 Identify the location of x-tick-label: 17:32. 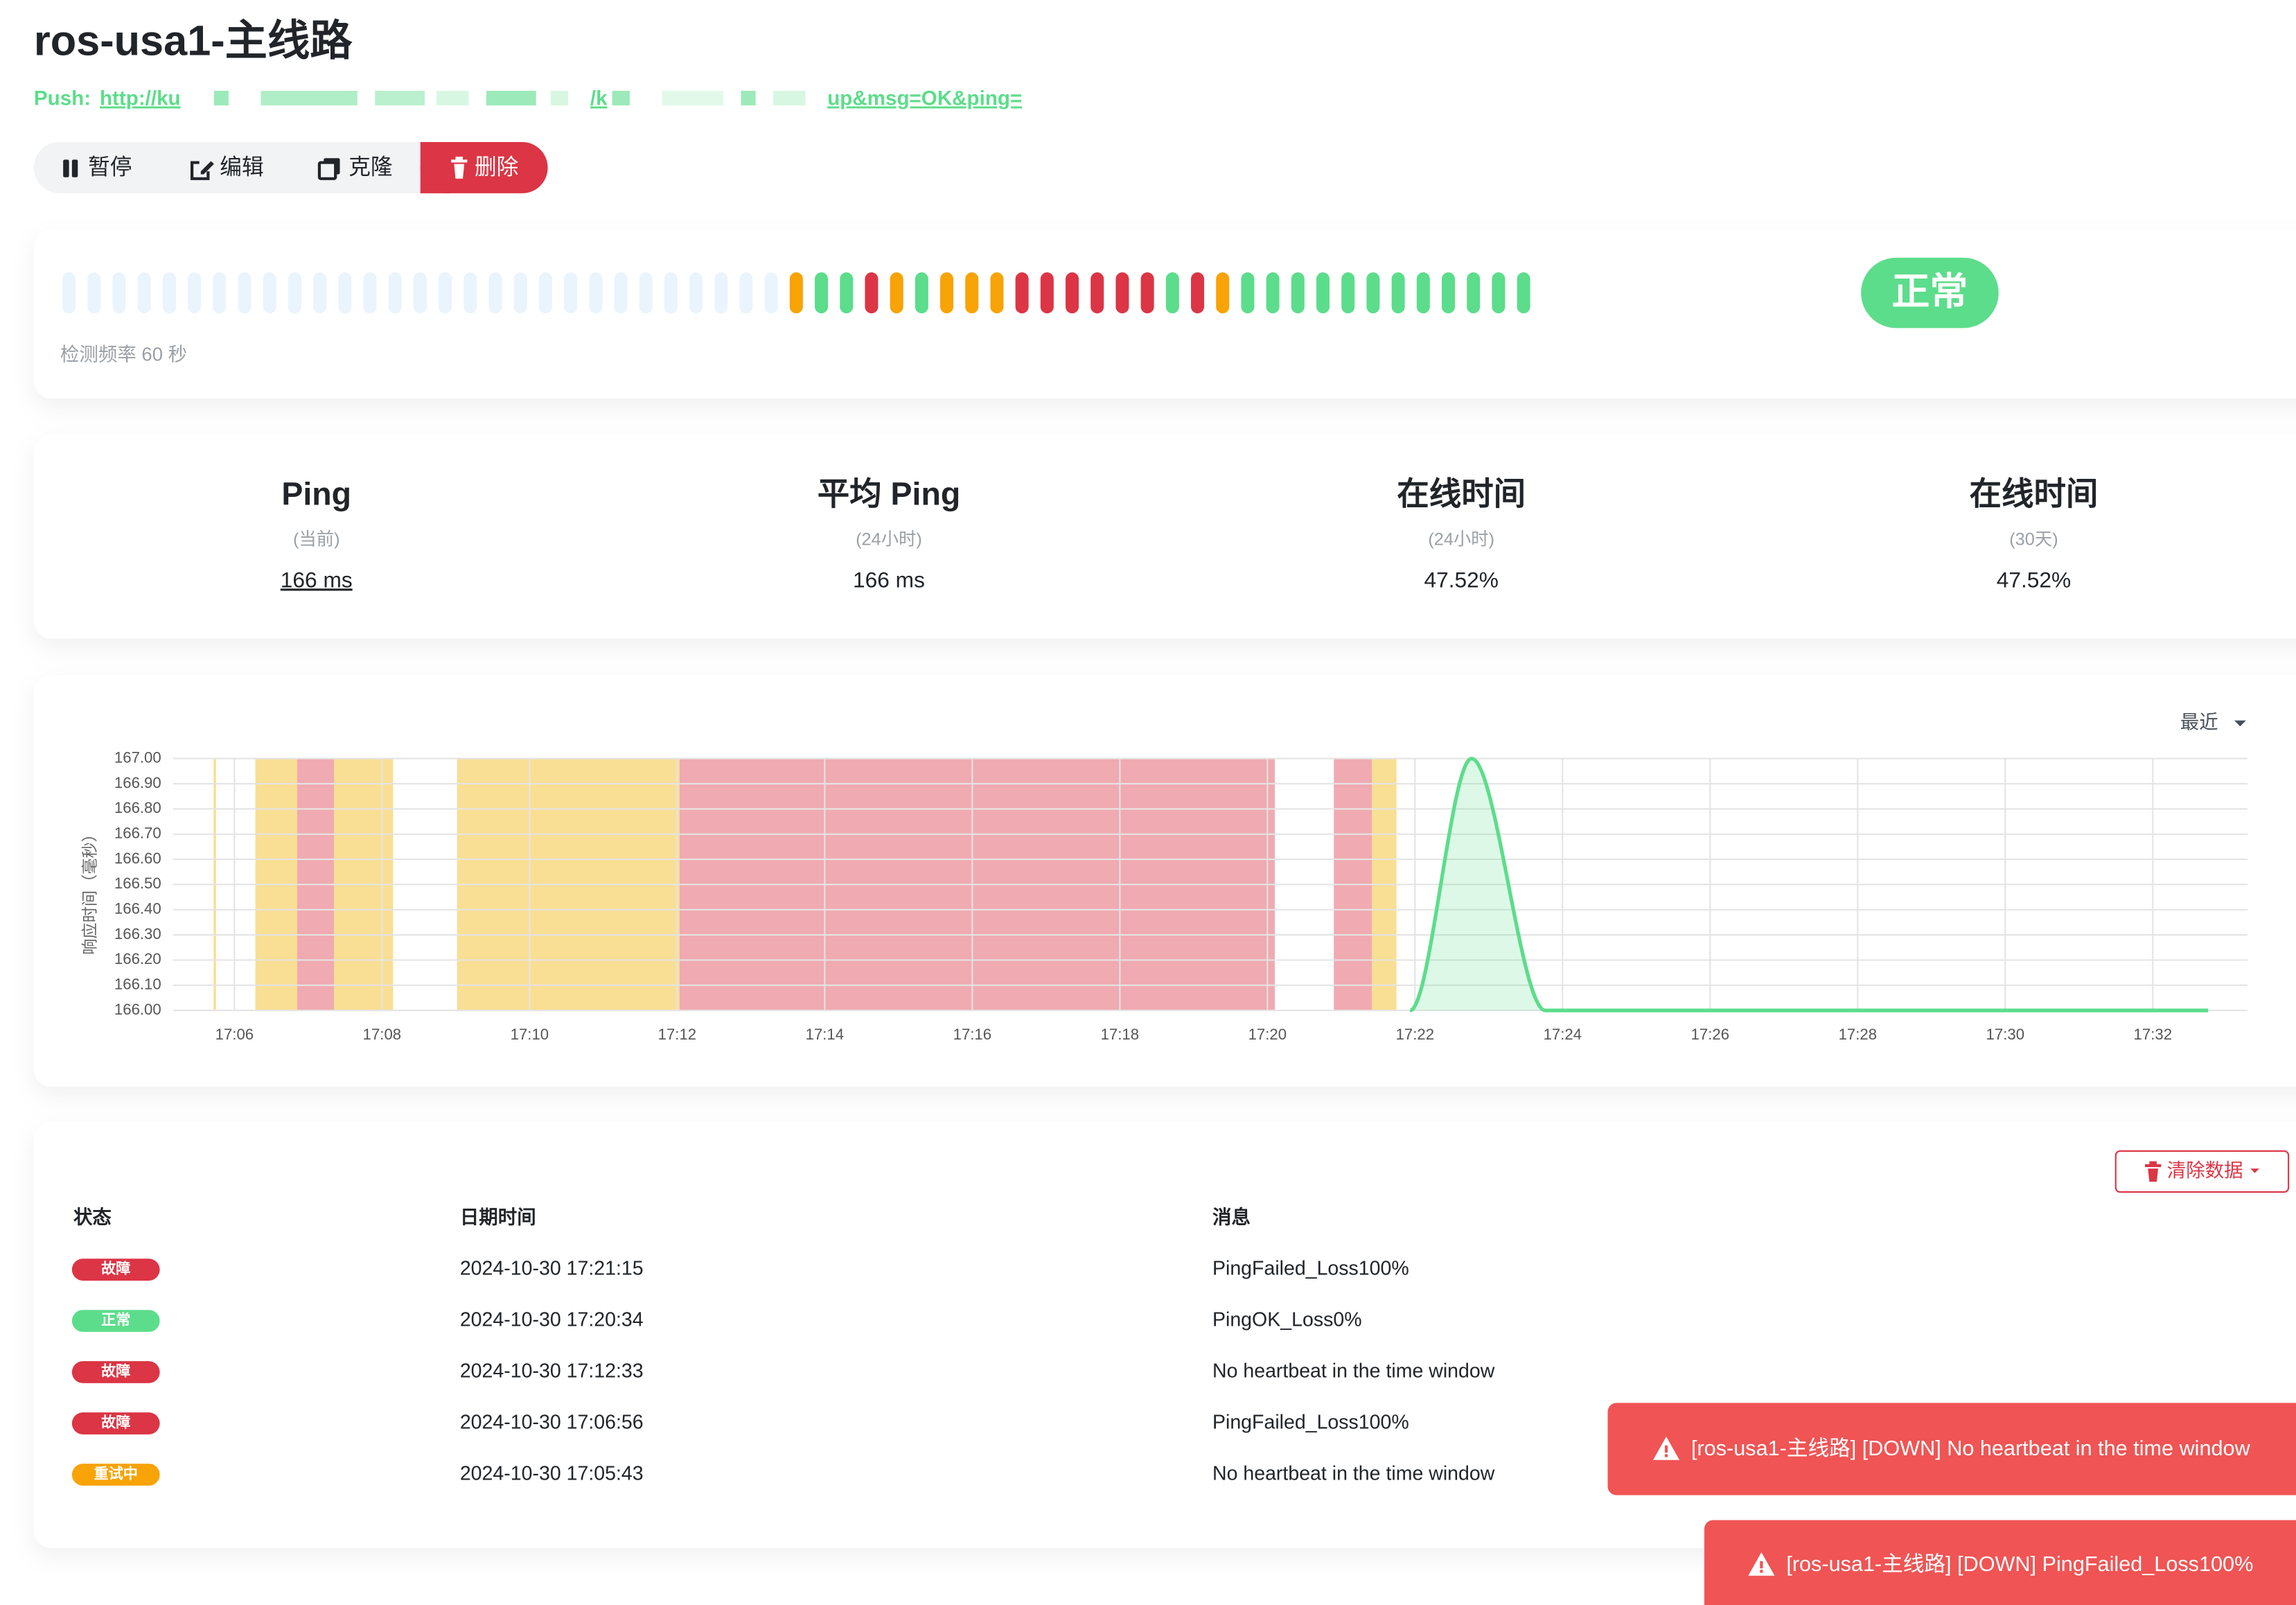
(2153, 1034).